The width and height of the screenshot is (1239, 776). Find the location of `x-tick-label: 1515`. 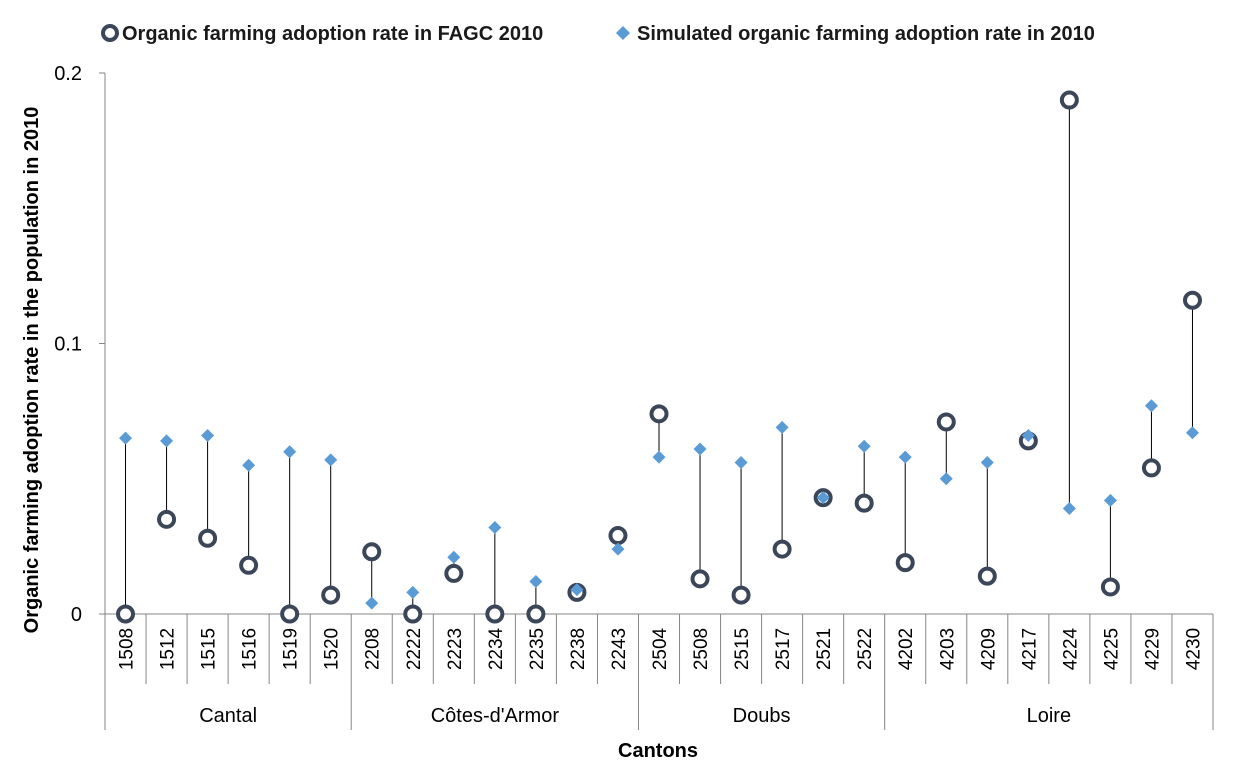

x-tick-label: 1515 is located at coordinates (209, 649).